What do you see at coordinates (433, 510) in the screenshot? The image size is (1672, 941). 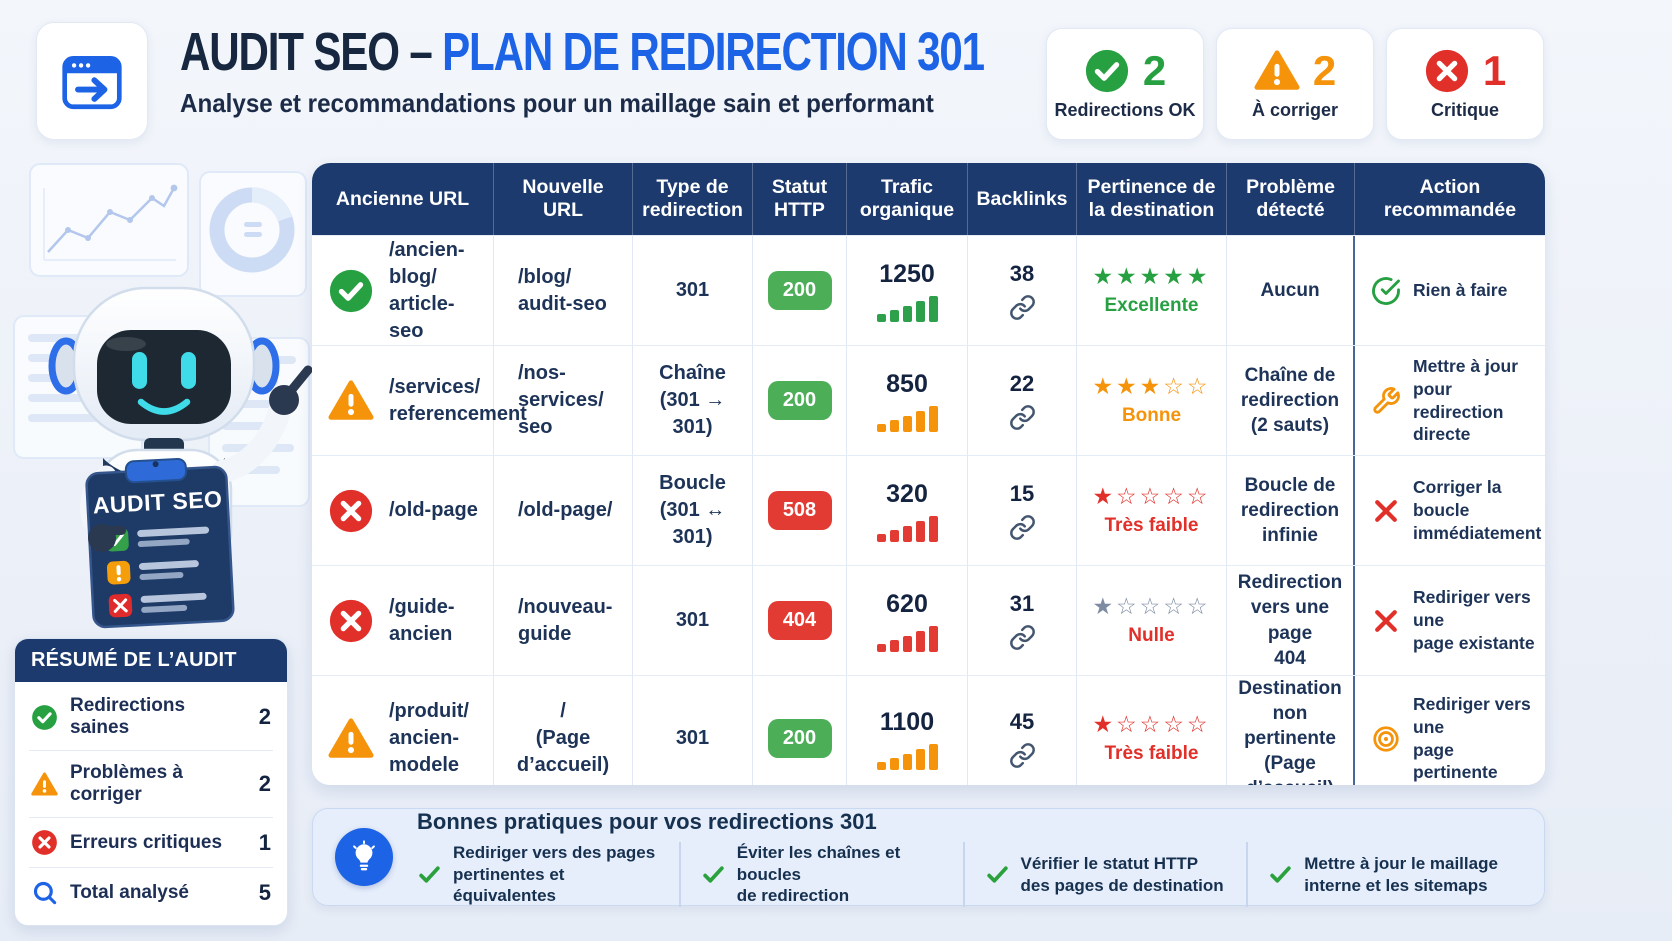 I see `old-url: /old-page` at bounding box center [433, 510].